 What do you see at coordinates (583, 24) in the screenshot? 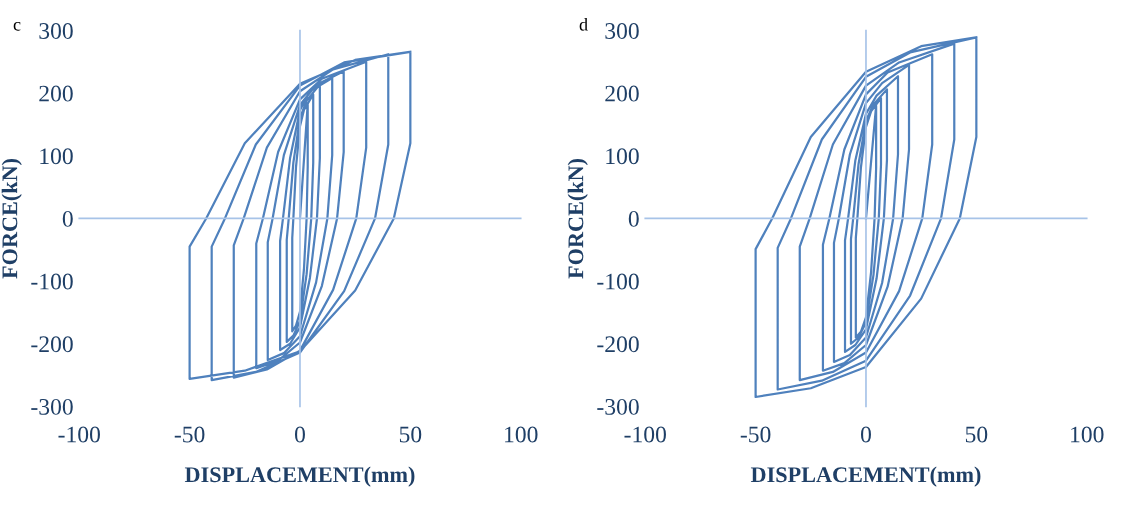
I see `text: d` at bounding box center [583, 24].